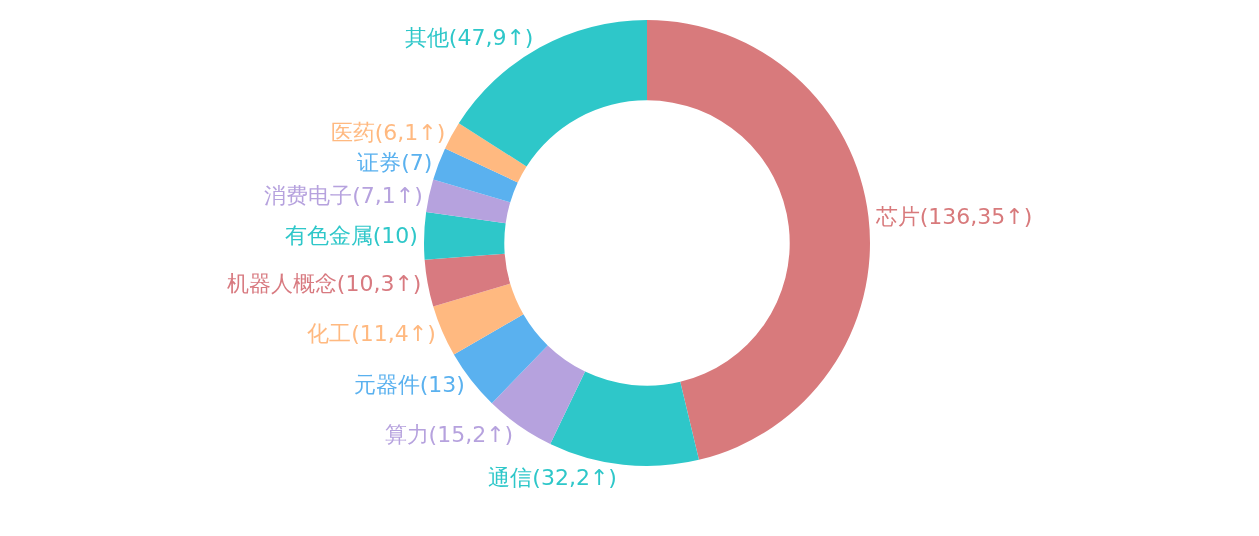 This screenshot has width=1259, height=536. Describe the element at coordinates (371, 333) in the screenshot. I see `slice-label: 化工(11,4↑)` at that location.